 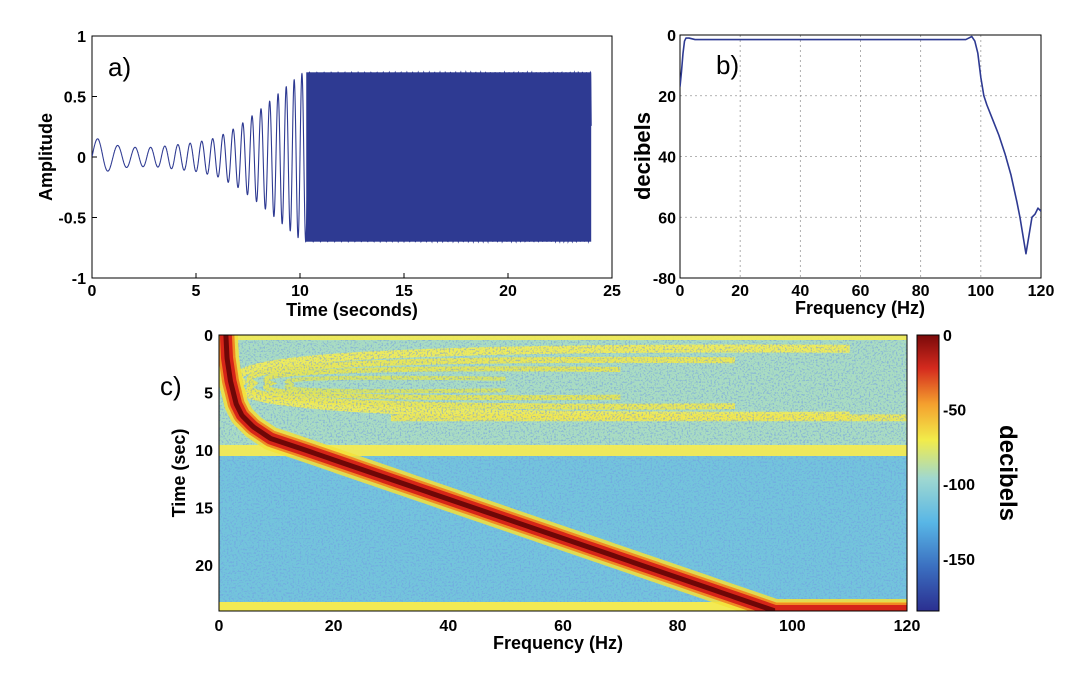 What do you see at coordinates (508, 291) in the screenshot?
I see `panel-a-x-tick-label: 20` at bounding box center [508, 291].